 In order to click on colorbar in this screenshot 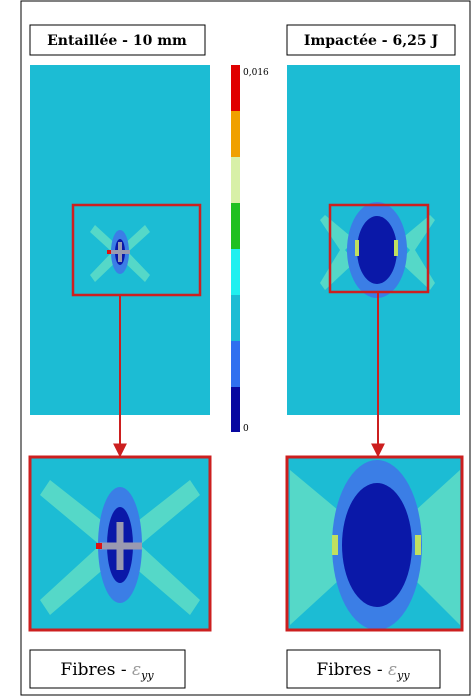, I will do `click(235, 248)`.